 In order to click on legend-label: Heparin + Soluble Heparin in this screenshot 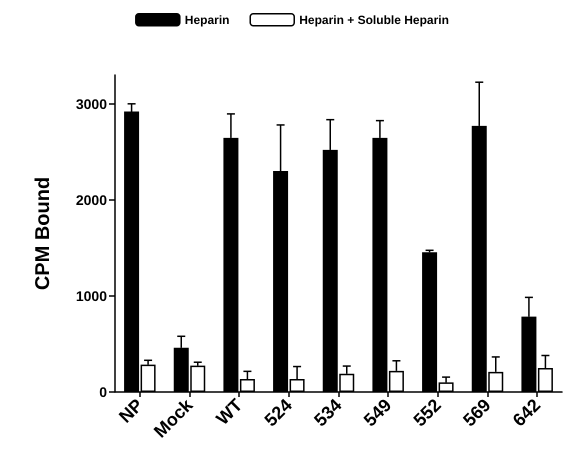, I will do `click(374, 19)`.